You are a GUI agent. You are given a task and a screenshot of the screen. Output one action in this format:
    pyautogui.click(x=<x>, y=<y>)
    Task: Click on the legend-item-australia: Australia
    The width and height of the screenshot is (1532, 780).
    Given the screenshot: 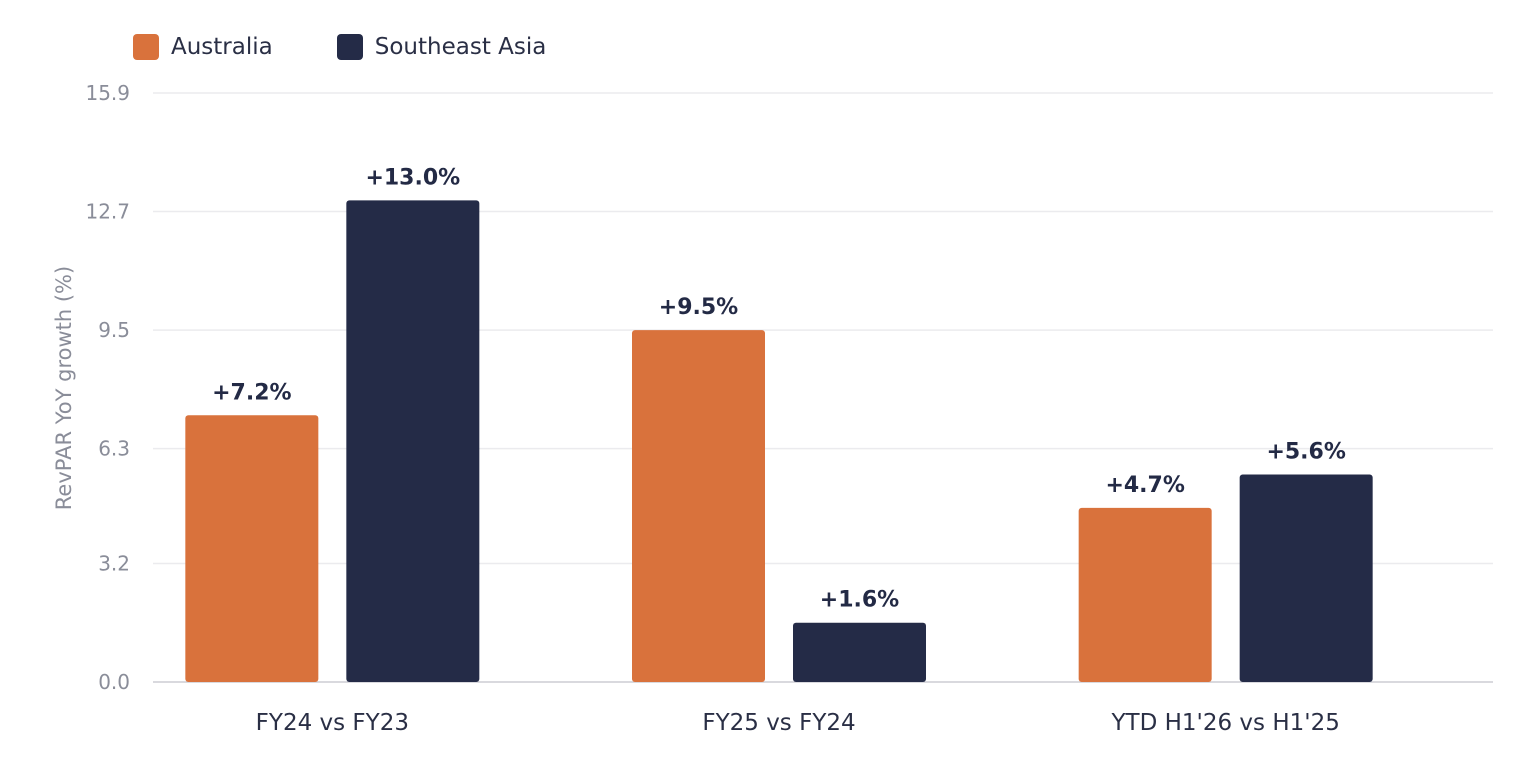 What is the action you would take?
    pyautogui.click(x=203, y=47)
    